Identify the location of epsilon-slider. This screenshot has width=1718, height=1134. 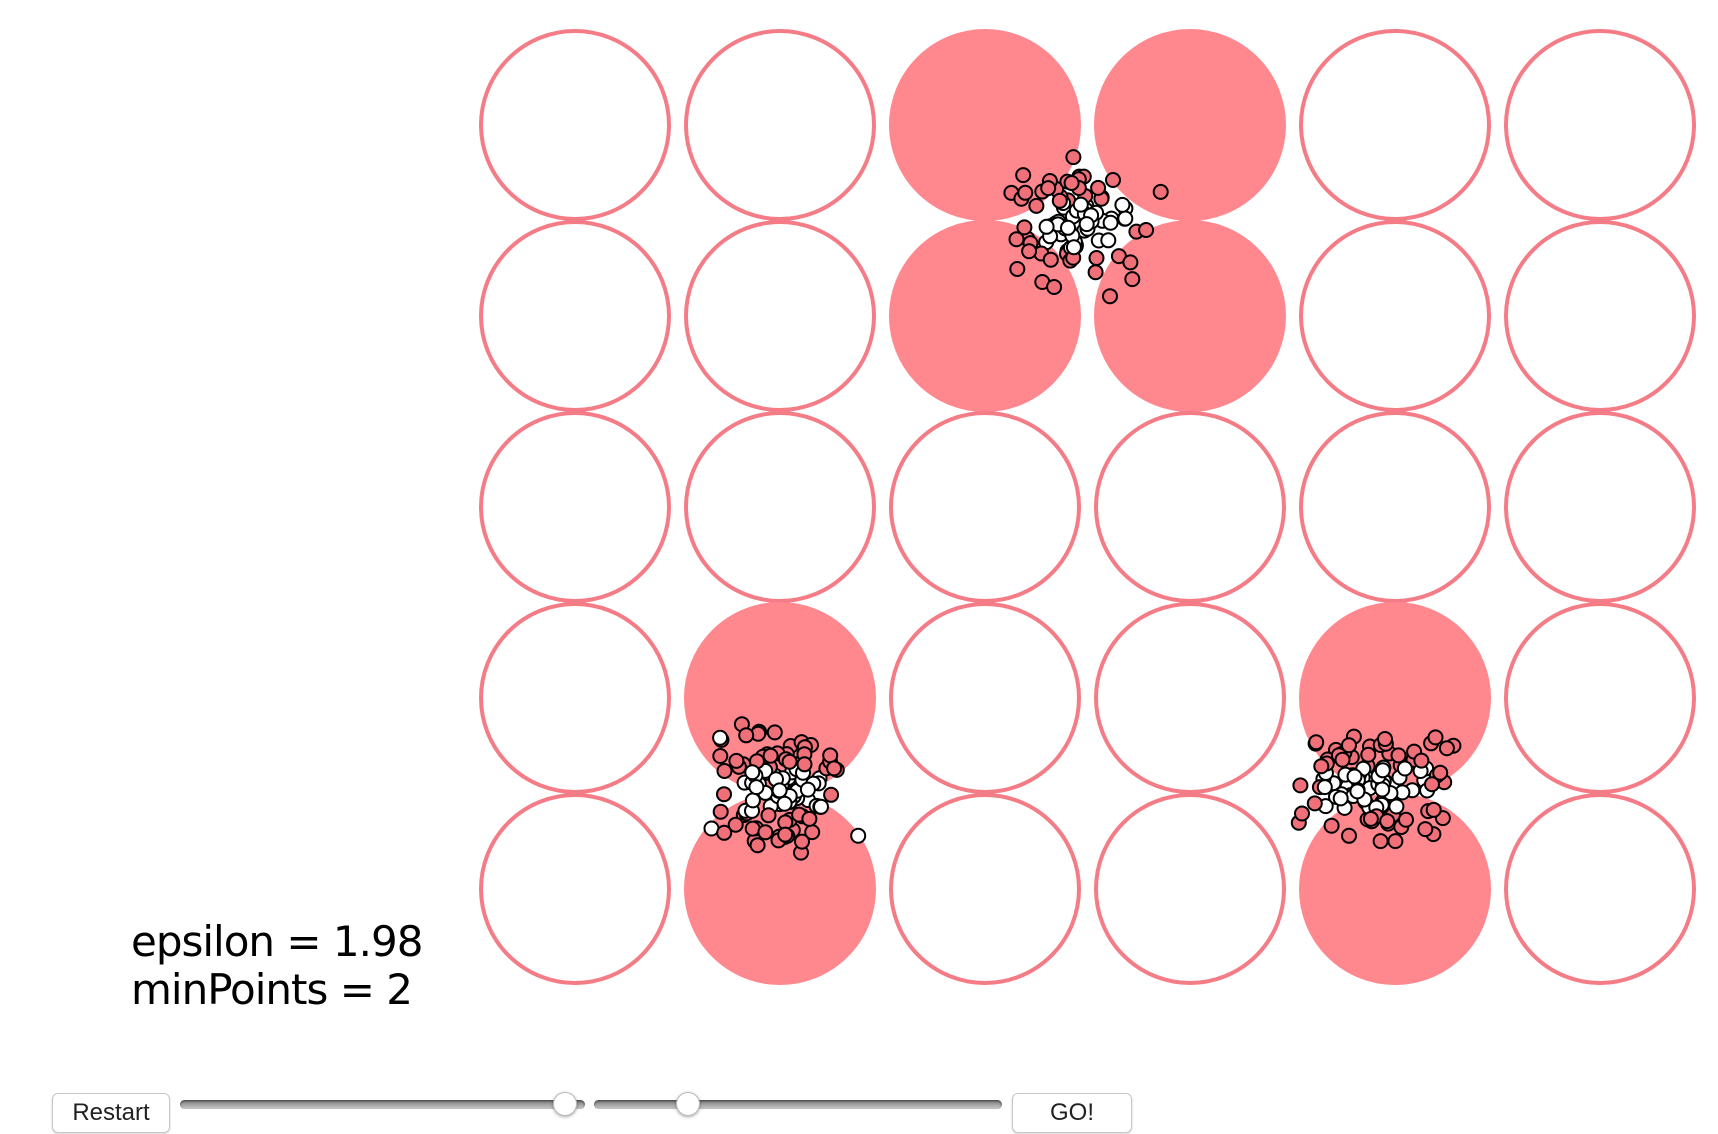
(382, 1105).